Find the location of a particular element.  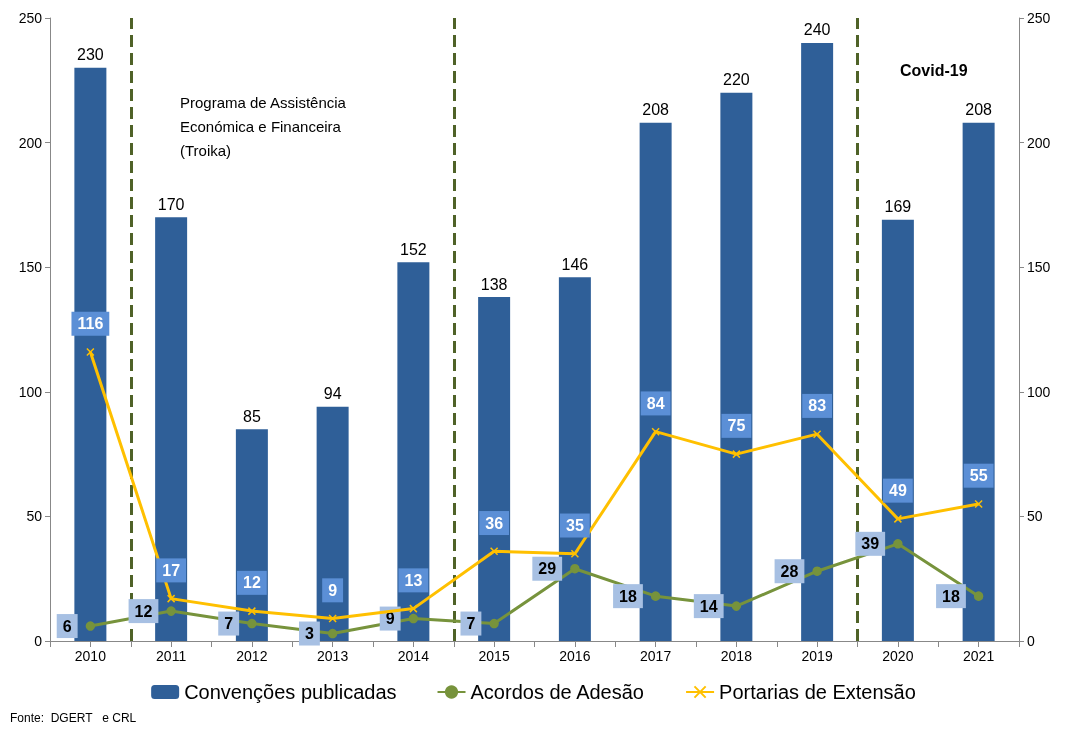

y2-tick-label: 250 is located at coordinates (1039, 18).